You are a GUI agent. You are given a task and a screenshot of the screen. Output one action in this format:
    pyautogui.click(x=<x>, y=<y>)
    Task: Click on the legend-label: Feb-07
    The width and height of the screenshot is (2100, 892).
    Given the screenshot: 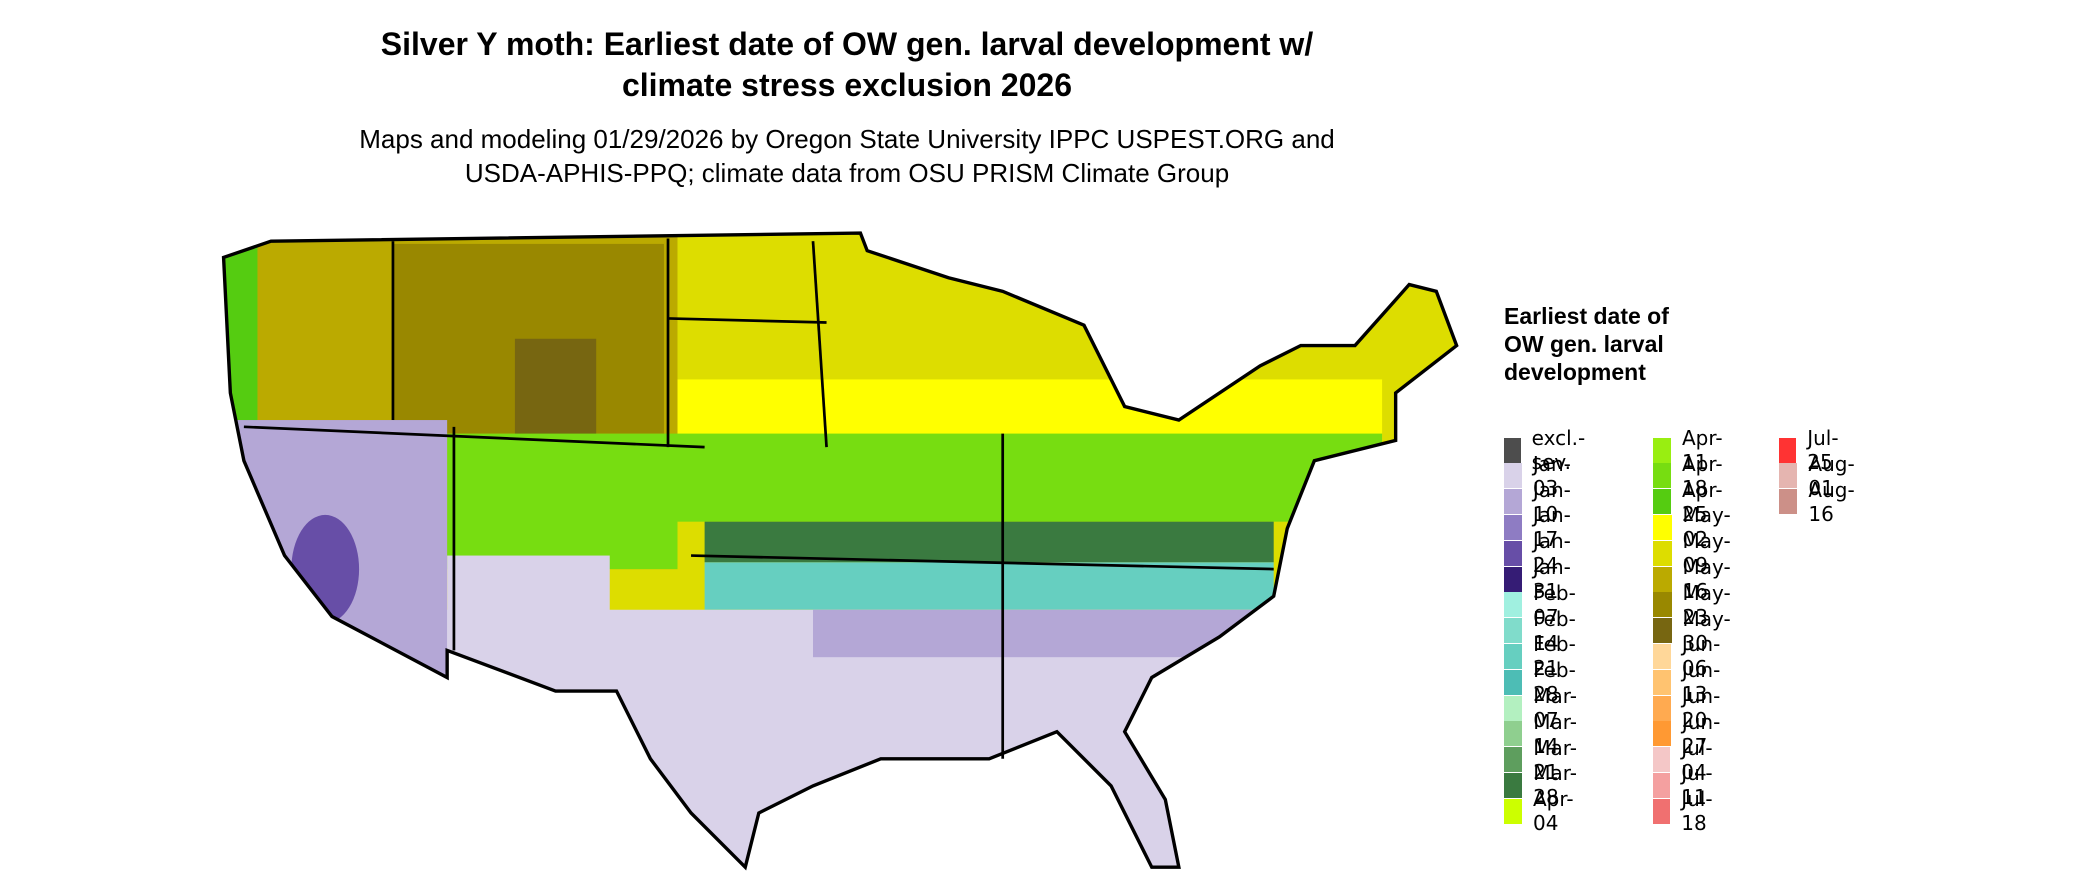 What is the action you would take?
    pyautogui.click(x=1554, y=604)
    